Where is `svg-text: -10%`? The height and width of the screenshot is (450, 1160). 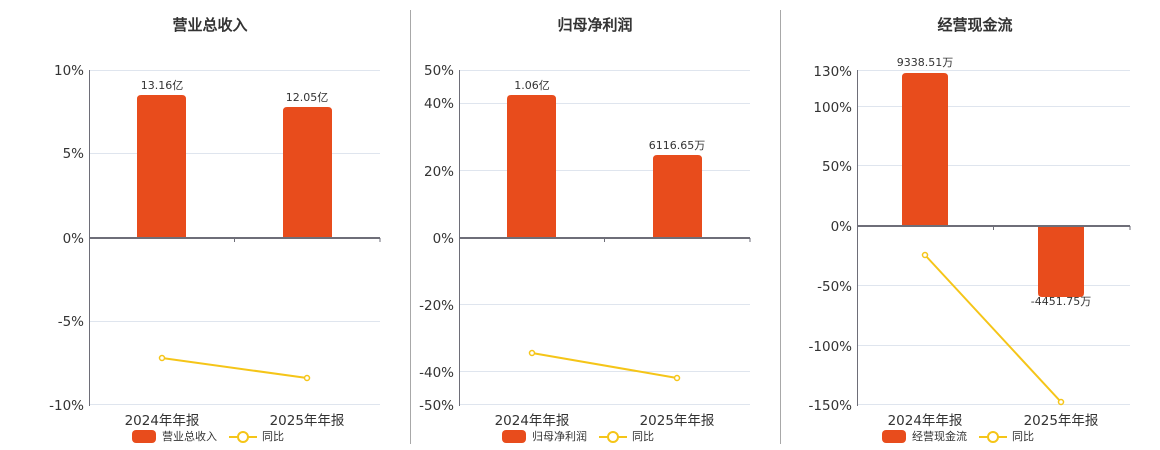 svg-text: -10% is located at coordinates (66, 406).